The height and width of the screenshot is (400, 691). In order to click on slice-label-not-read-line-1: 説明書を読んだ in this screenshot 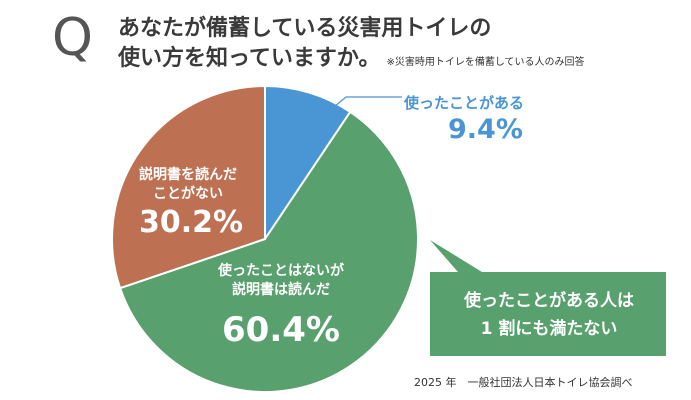, I will do `click(188, 175)`.